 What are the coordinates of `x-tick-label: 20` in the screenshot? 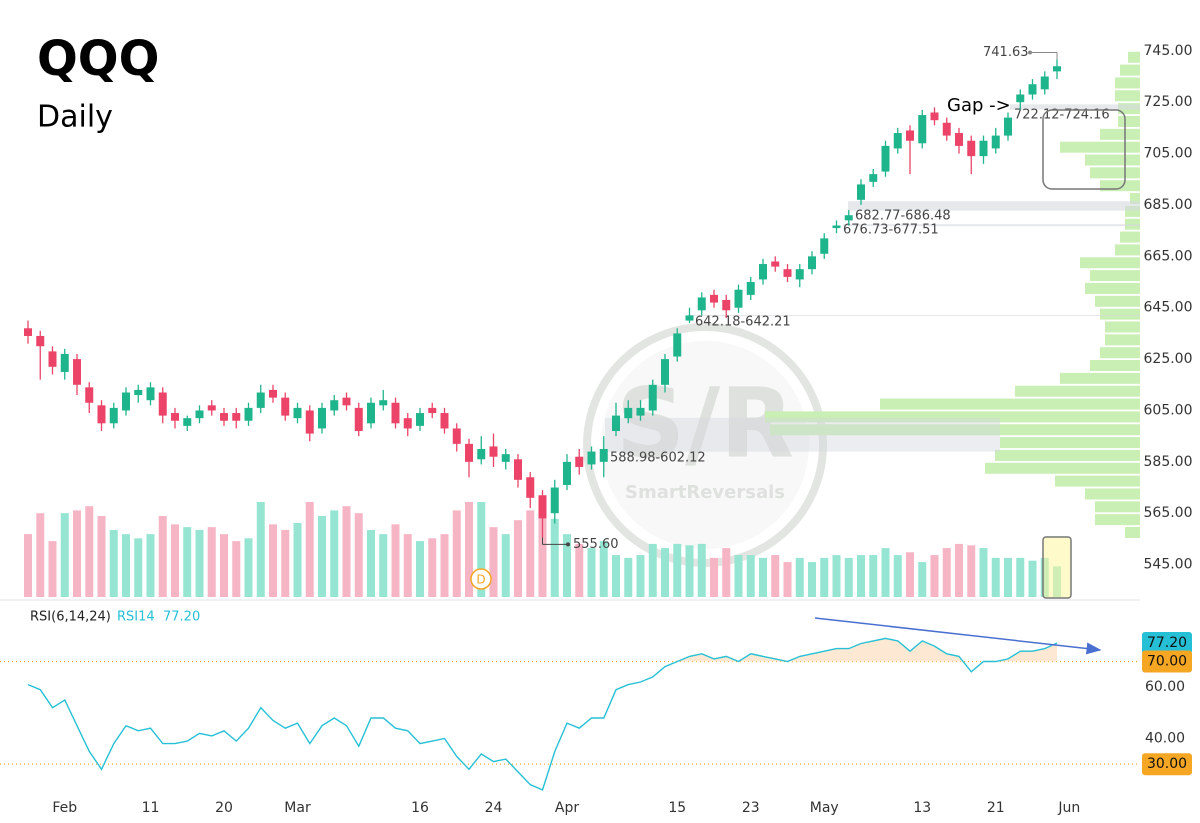 It's located at (224, 808).